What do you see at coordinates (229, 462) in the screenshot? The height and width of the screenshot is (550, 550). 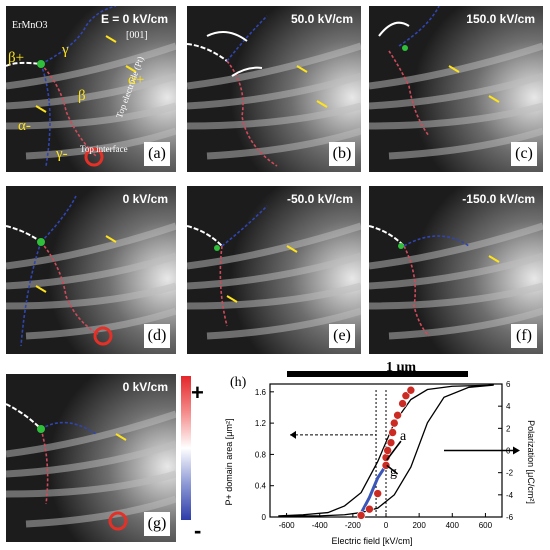 I see `y-left-axis-label: P+ domain area [μm²]` at bounding box center [229, 462].